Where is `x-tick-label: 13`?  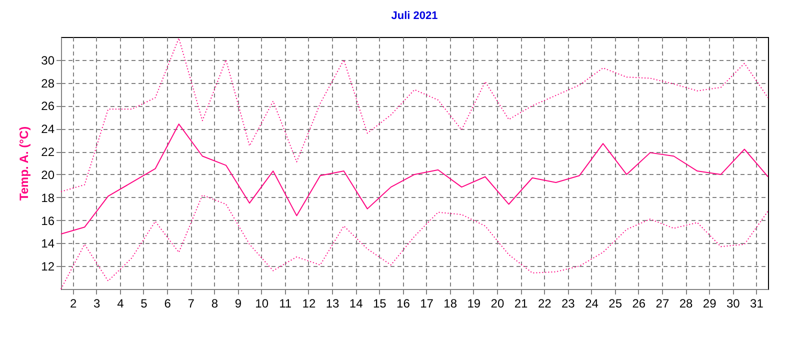 x-tick-label: 13 is located at coordinates (333, 303).